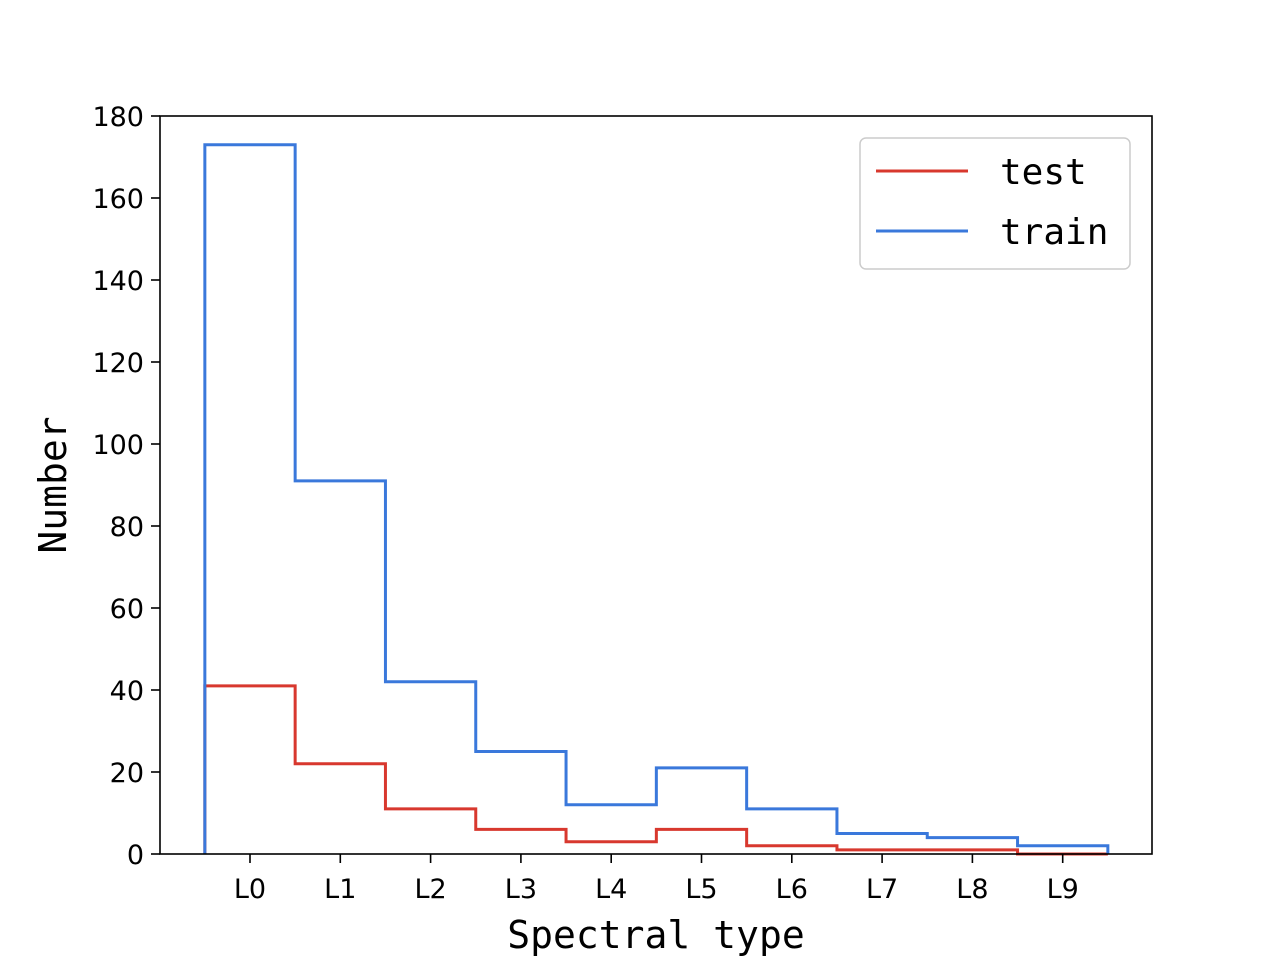 Image resolution: width=1280 pixels, height=960 pixels. What do you see at coordinates (995, 203) in the screenshot?
I see `legend: test train` at bounding box center [995, 203].